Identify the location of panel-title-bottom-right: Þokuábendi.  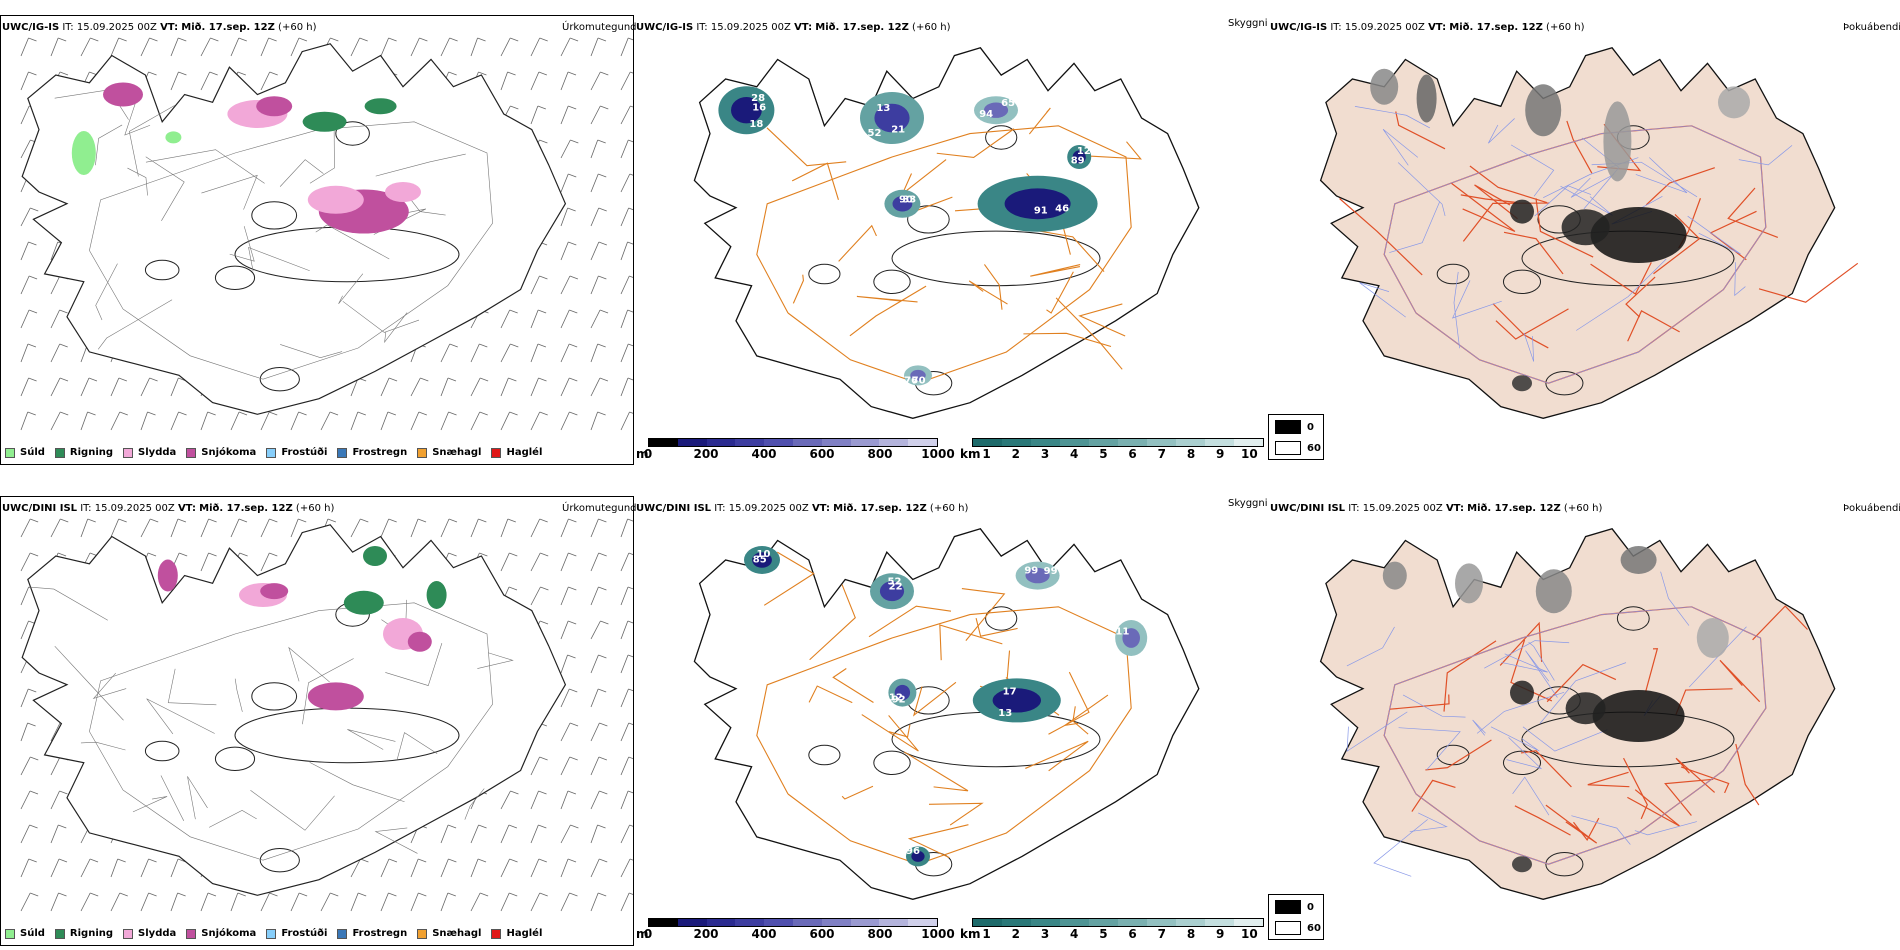
(1871, 508).